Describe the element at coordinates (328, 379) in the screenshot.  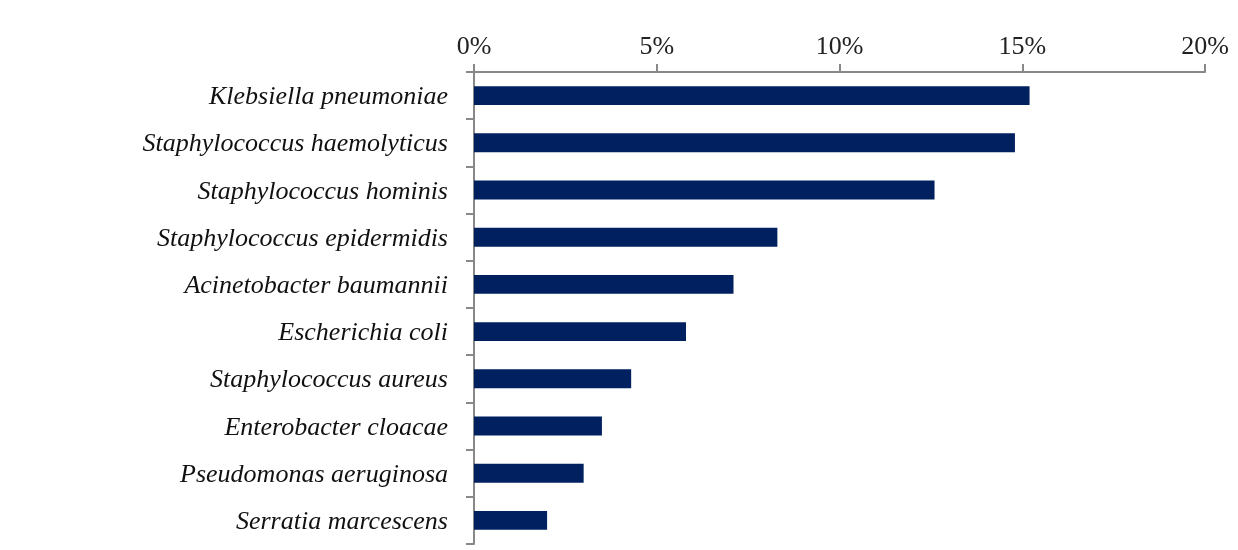
I see `y-tick-label: Staphylococcus aureus` at that location.